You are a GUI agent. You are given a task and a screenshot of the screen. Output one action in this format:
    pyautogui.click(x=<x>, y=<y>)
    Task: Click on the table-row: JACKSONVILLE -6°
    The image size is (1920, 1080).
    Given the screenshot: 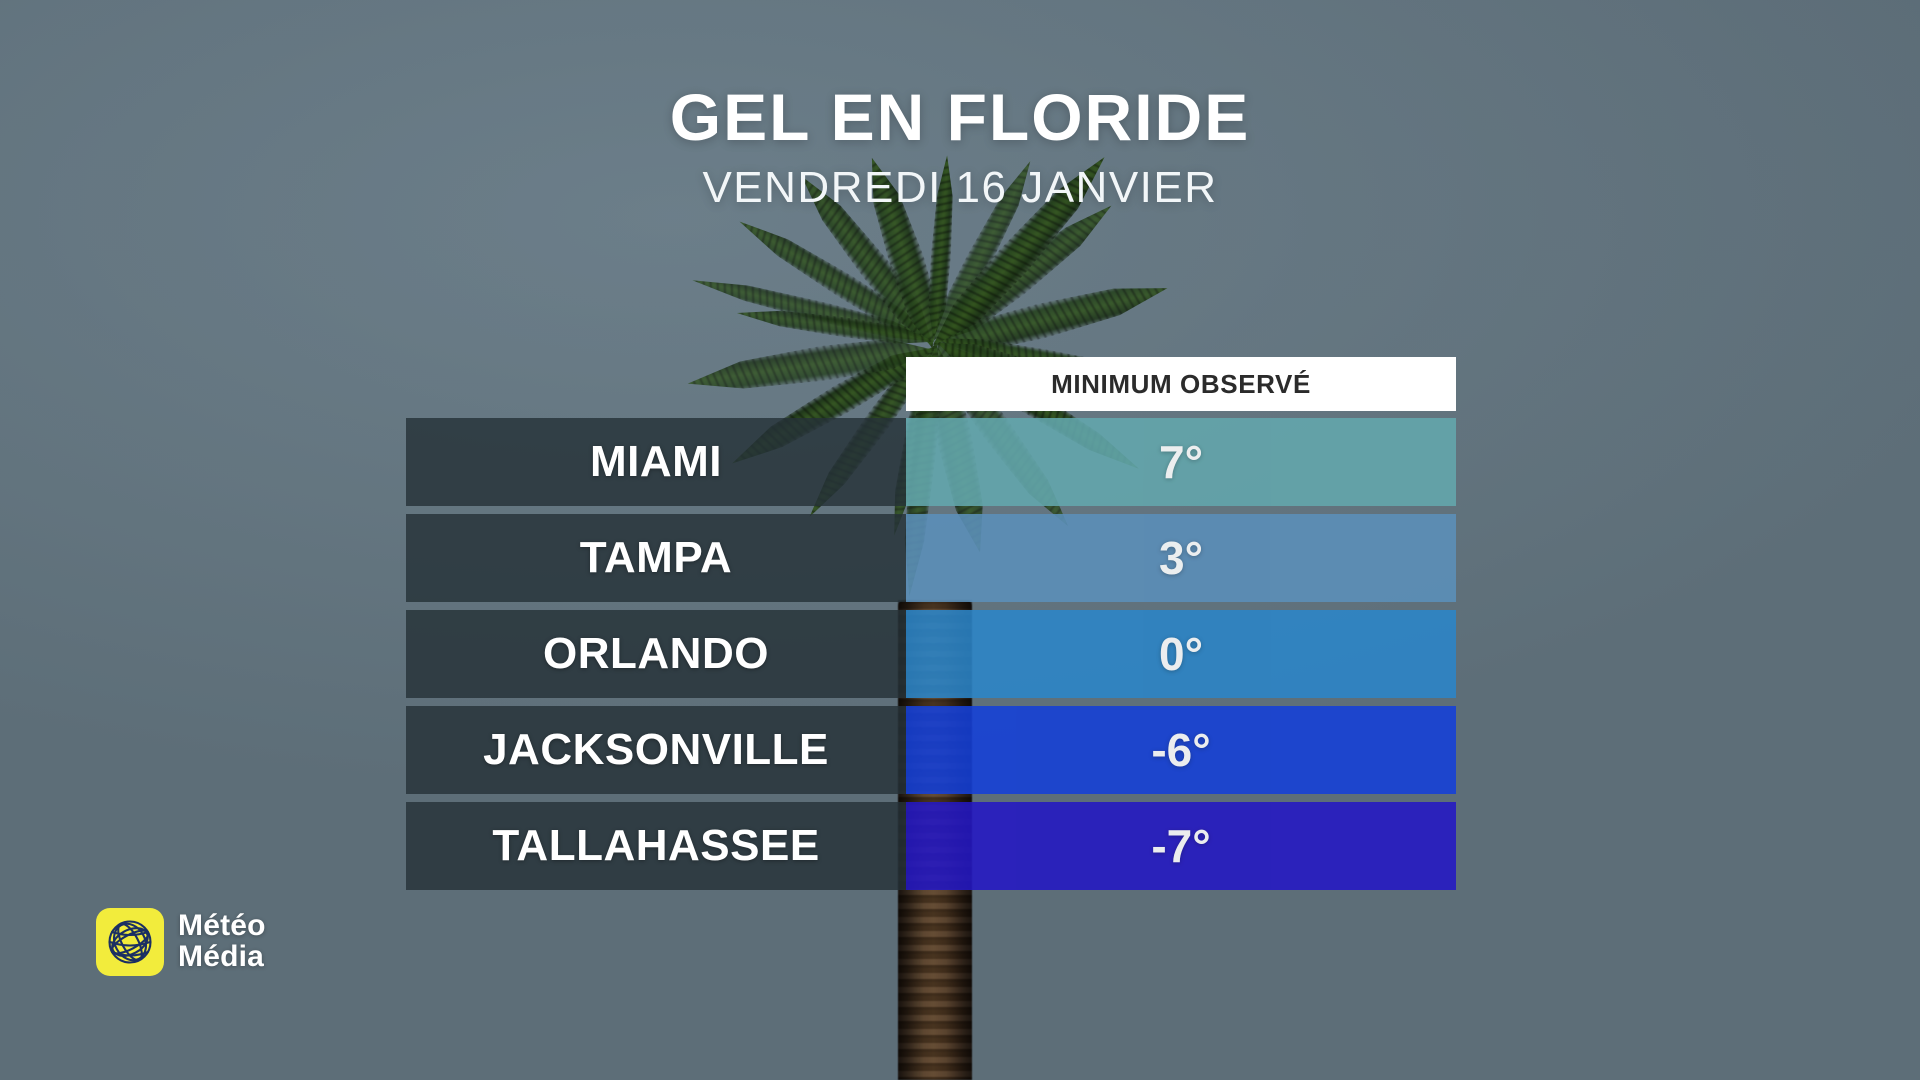 What is the action you would take?
    pyautogui.click(x=931, y=750)
    